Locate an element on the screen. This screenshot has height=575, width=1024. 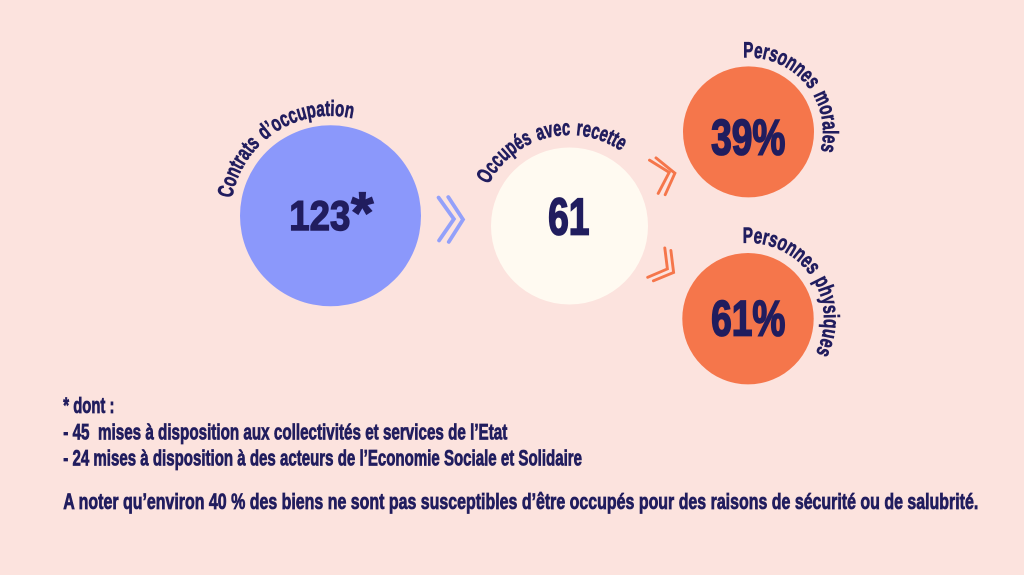
svg-text: 123 is located at coordinates (319, 215).